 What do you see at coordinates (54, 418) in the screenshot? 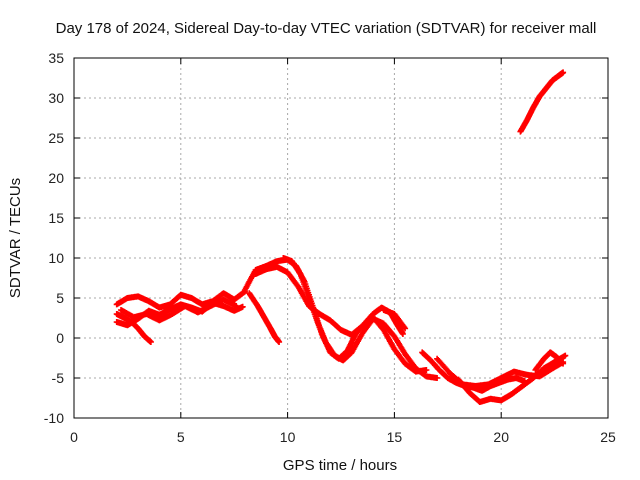
I see `y-tick-label: -10` at bounding box center [54, 418].